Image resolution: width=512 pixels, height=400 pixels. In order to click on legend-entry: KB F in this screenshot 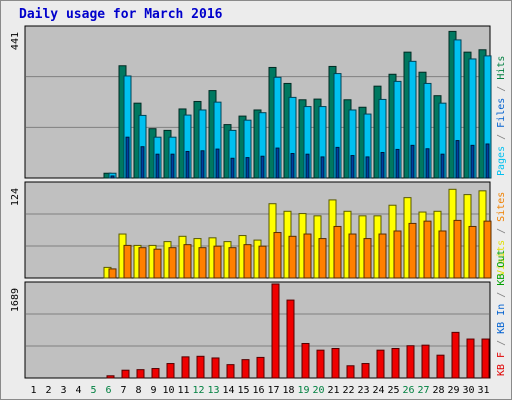, I will do `click(501, 364)`.